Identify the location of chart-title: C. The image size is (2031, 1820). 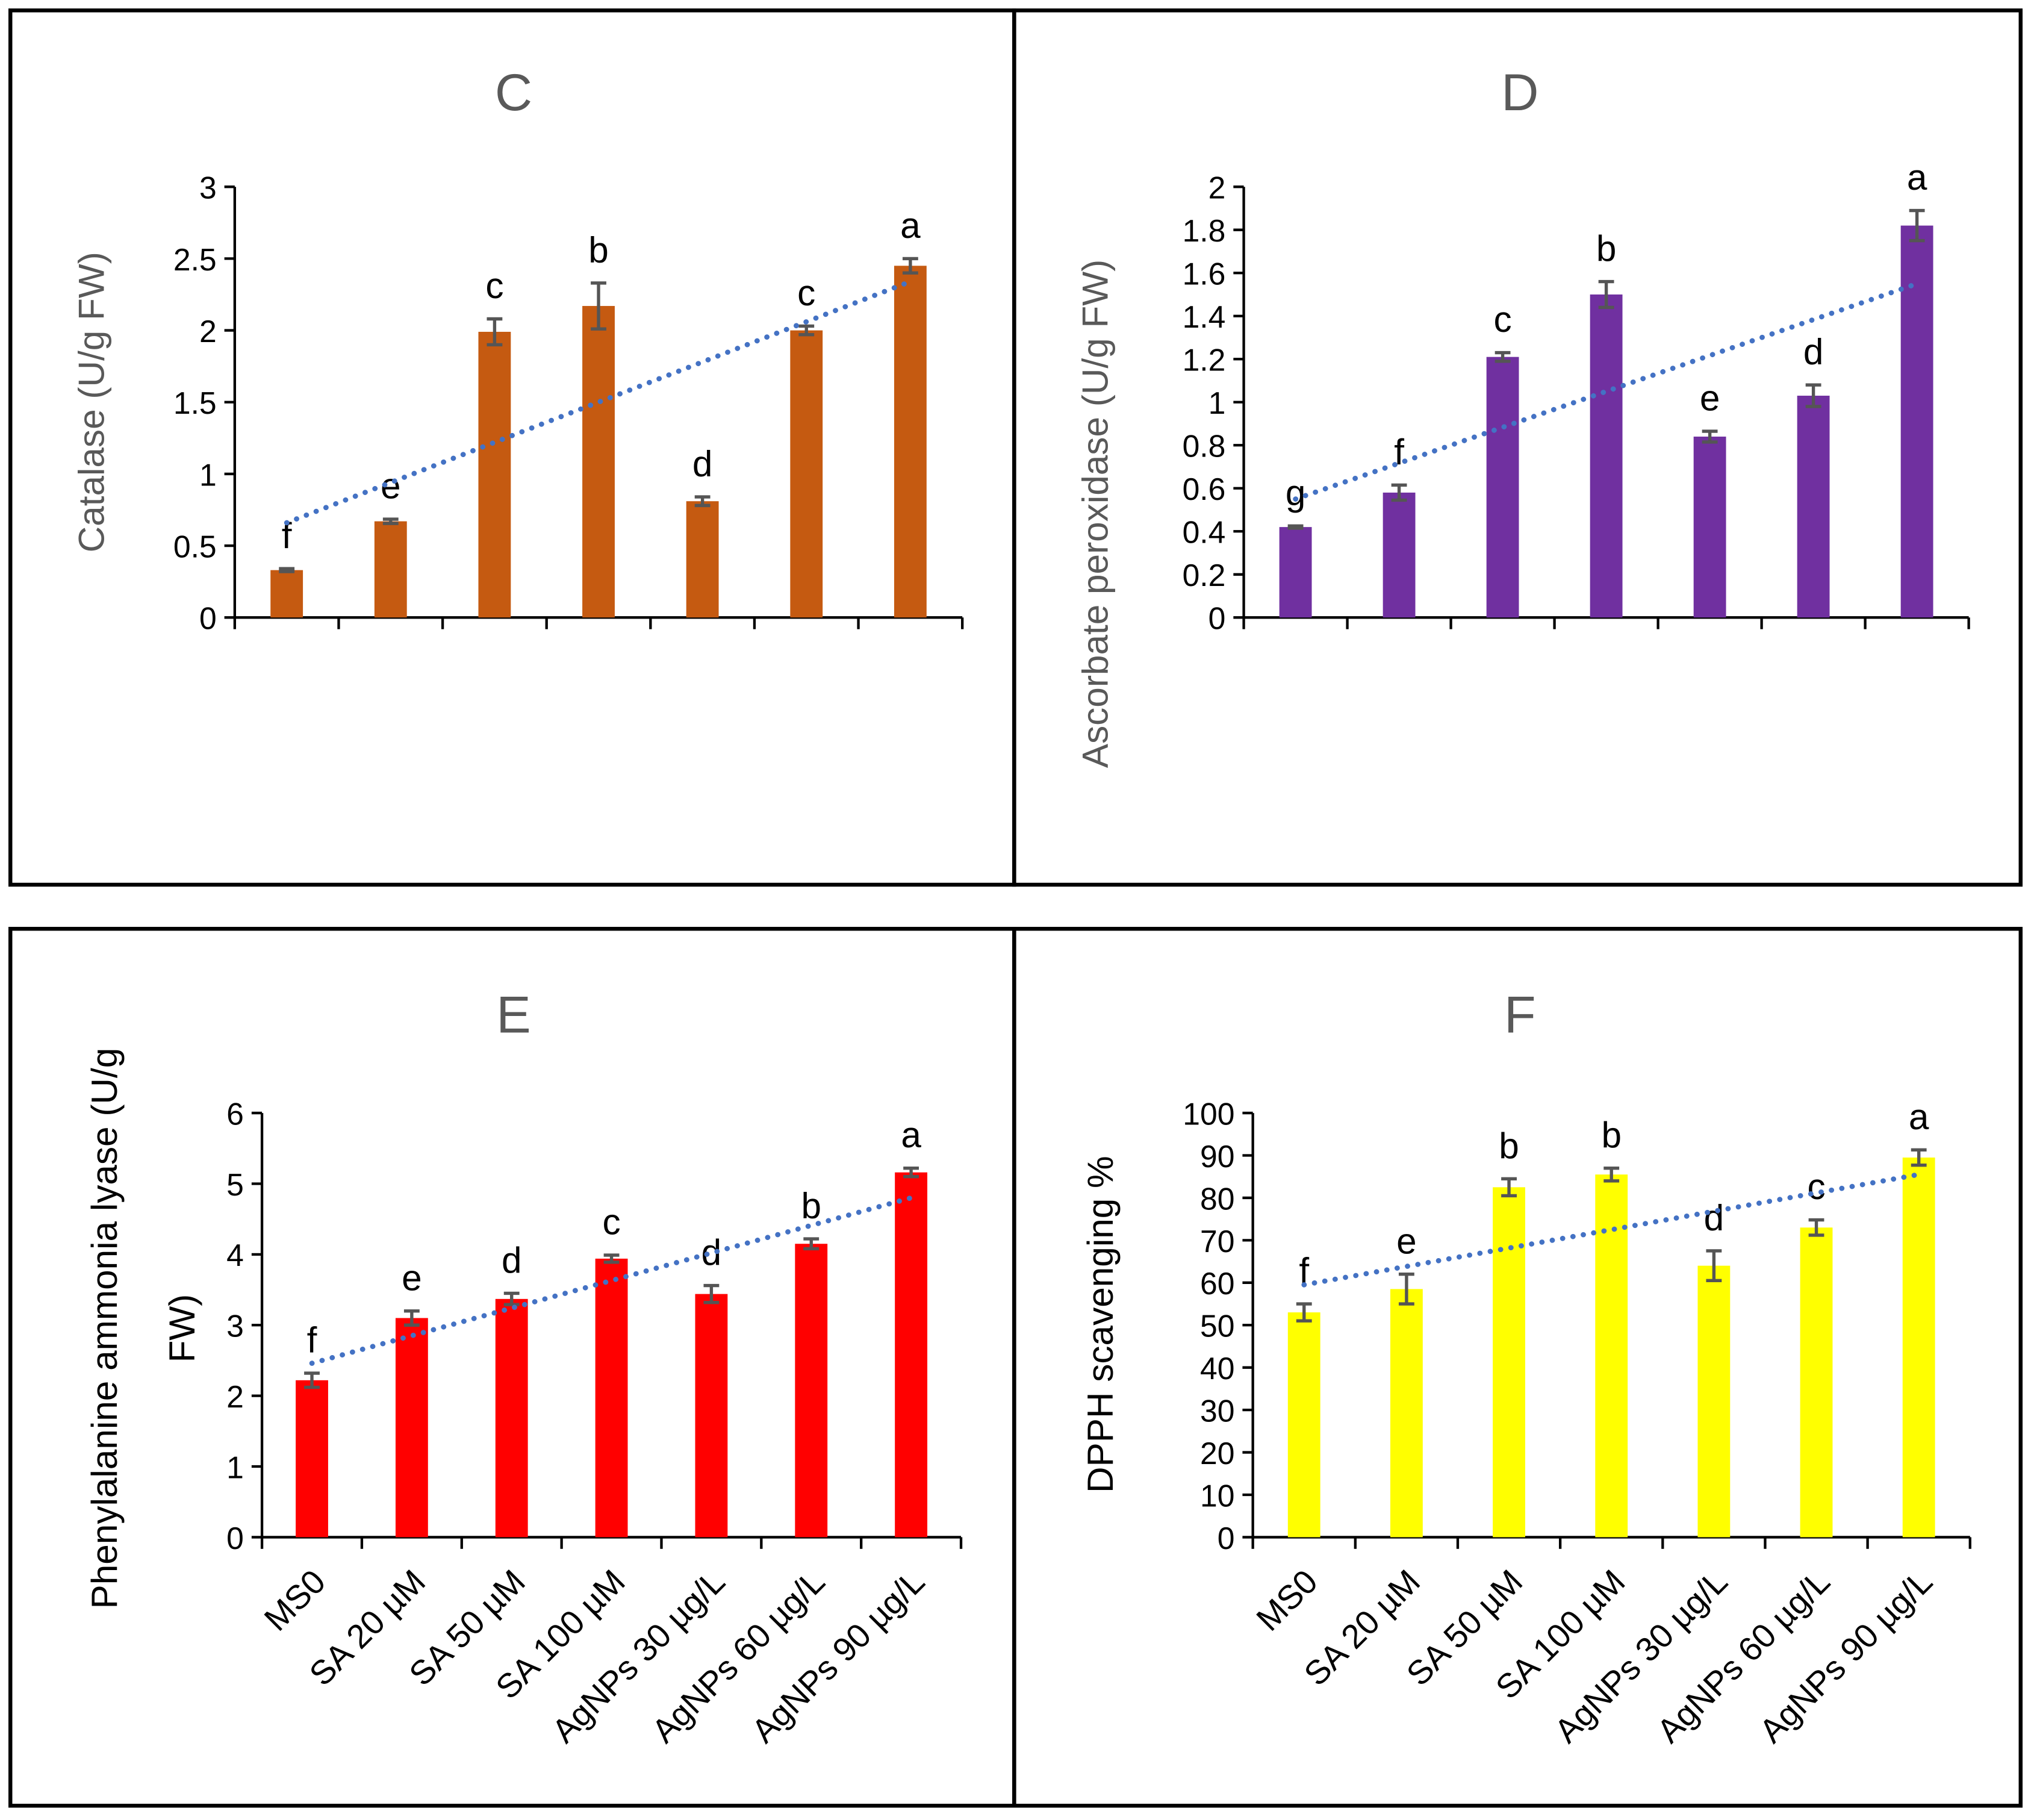
(513, 93).